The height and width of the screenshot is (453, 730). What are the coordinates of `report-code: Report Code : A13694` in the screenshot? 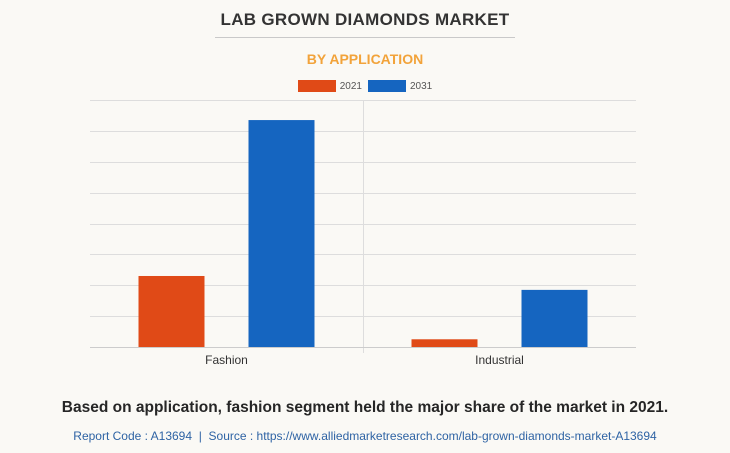 It's located at (133, 436).